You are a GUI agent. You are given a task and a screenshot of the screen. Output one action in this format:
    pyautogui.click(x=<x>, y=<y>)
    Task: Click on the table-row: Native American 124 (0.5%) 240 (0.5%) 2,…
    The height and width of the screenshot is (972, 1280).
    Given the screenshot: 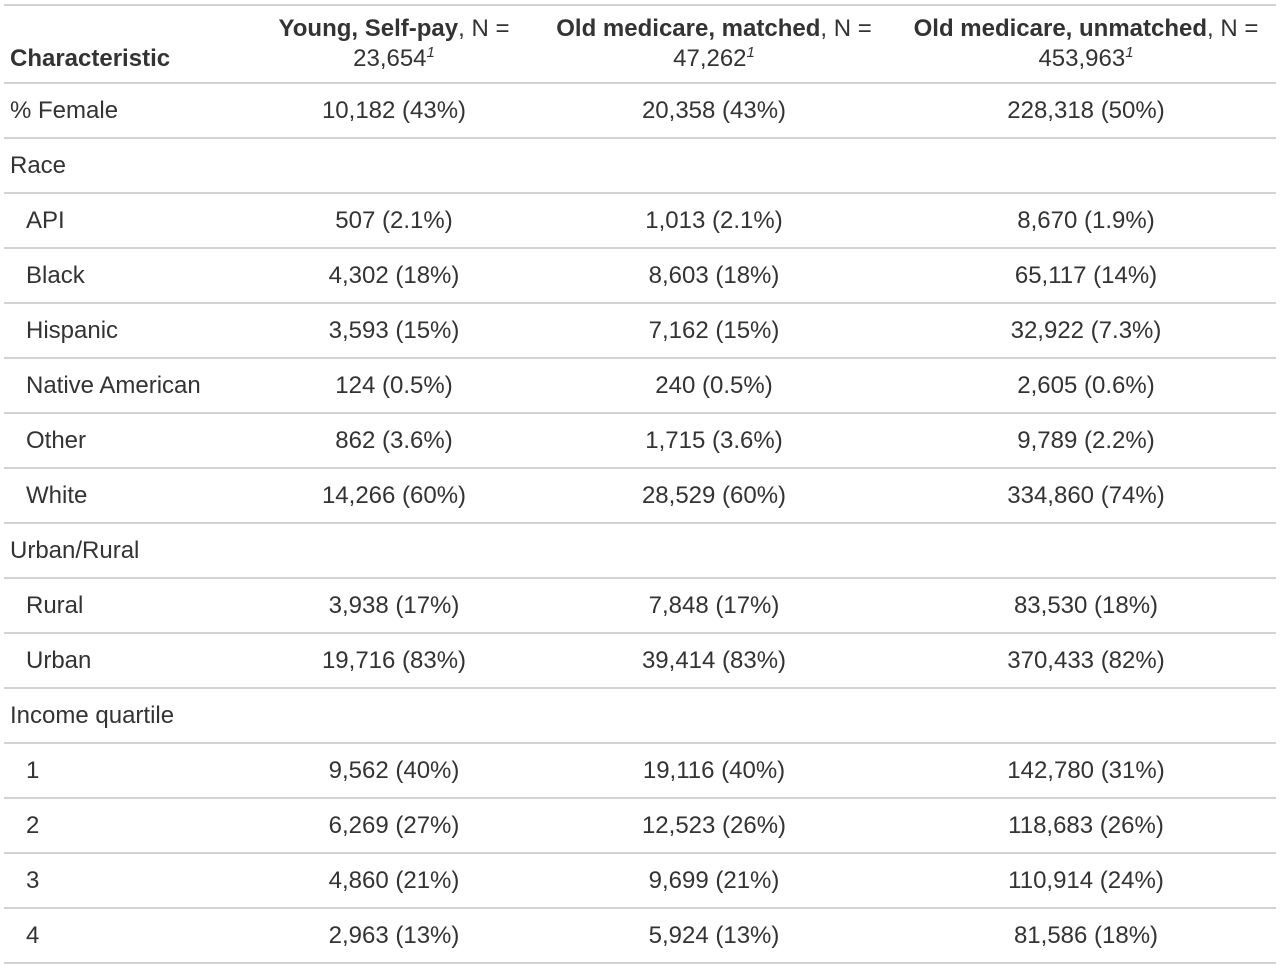 What is the action you would take?
    pyautogui.click(x=640, y=385)
    